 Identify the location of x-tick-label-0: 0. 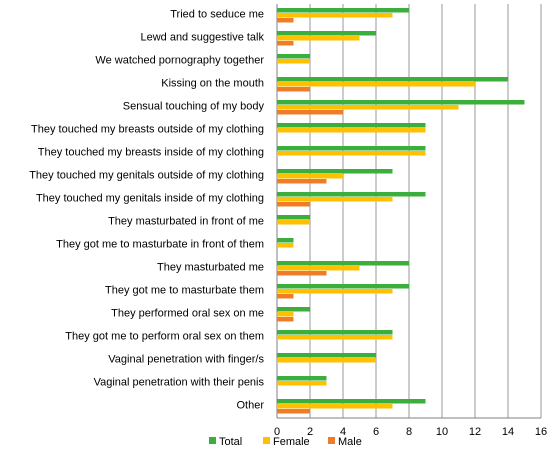
(277, 432).